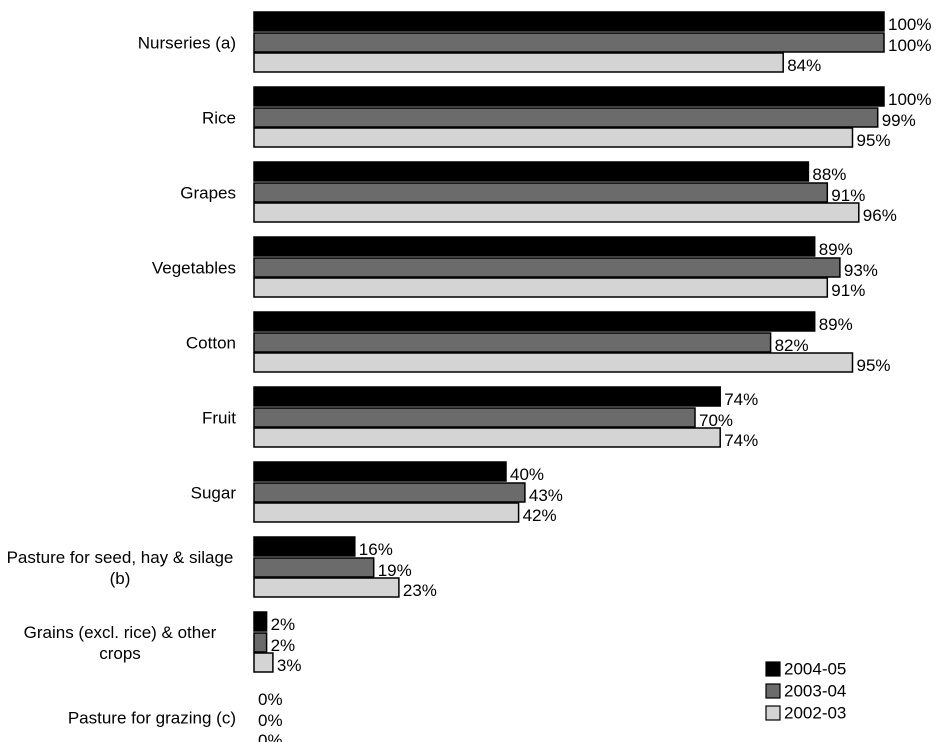  Describe the element at coordinates (289, 665) in the screenshot. I see `value-label: 3%` at that location.